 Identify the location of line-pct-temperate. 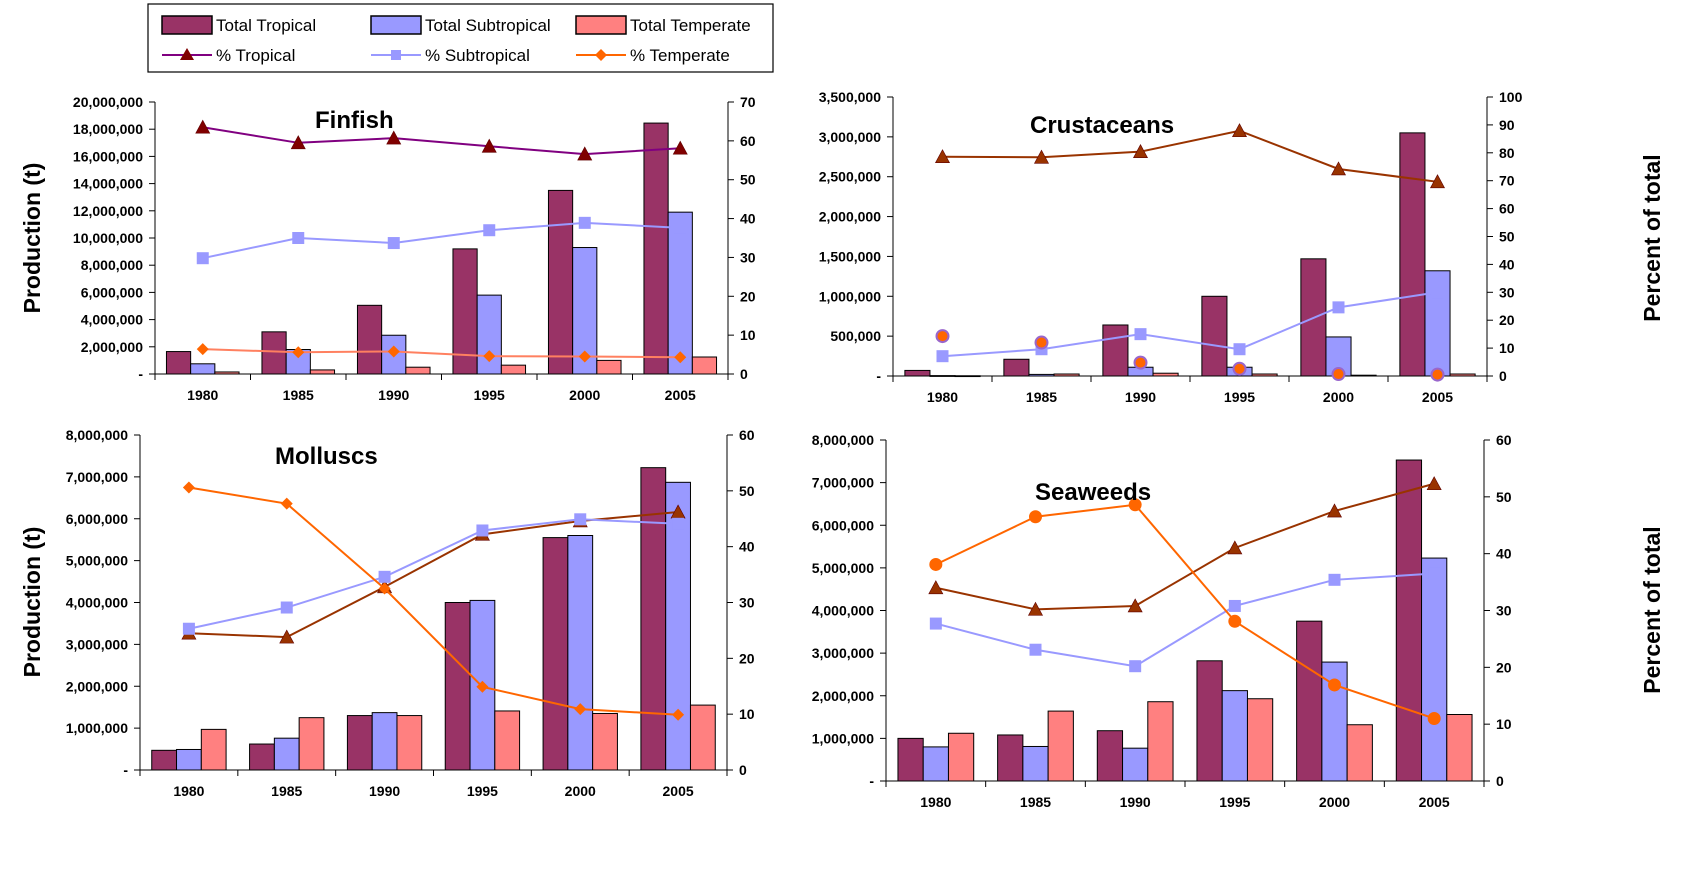
(433, 601).